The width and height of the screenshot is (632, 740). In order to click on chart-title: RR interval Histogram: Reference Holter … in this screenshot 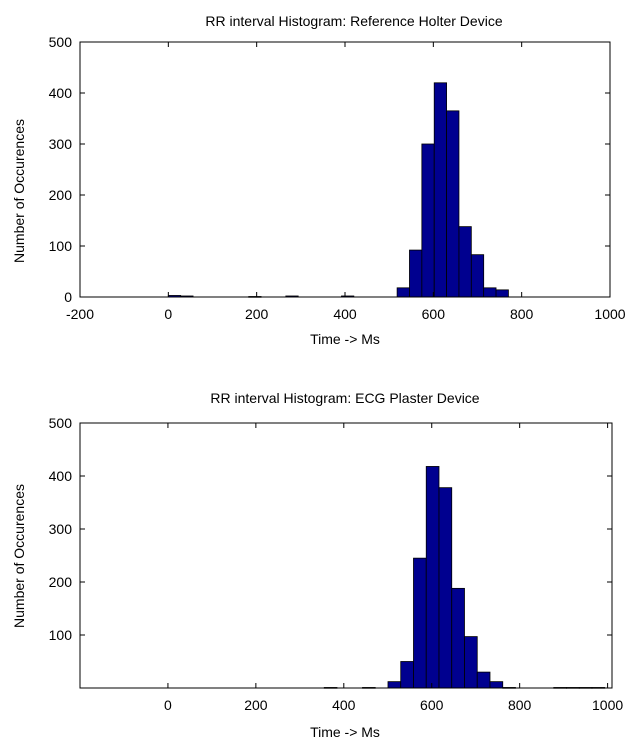, I will do `click(353, 21)`.